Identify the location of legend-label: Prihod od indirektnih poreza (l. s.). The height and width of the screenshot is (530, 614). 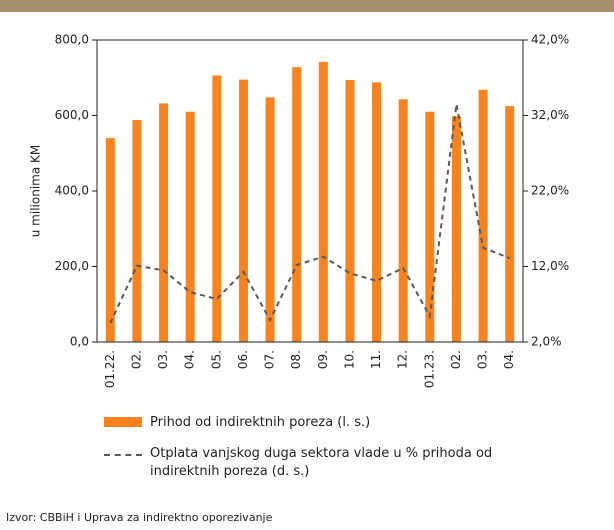
(260, 422).